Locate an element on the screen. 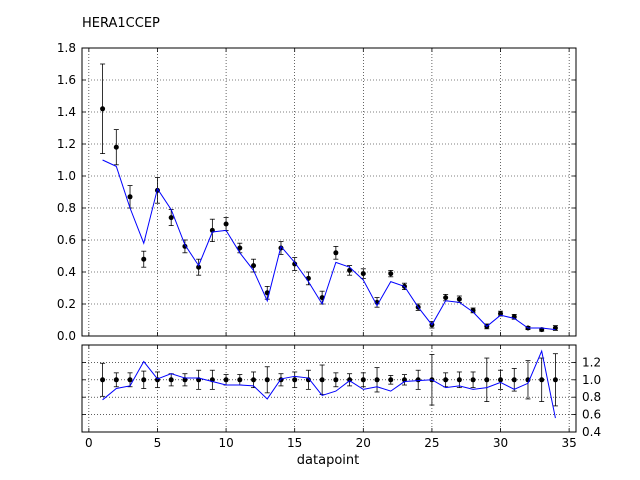  x-tick-label: 15 is located at coordinates (294, 443).